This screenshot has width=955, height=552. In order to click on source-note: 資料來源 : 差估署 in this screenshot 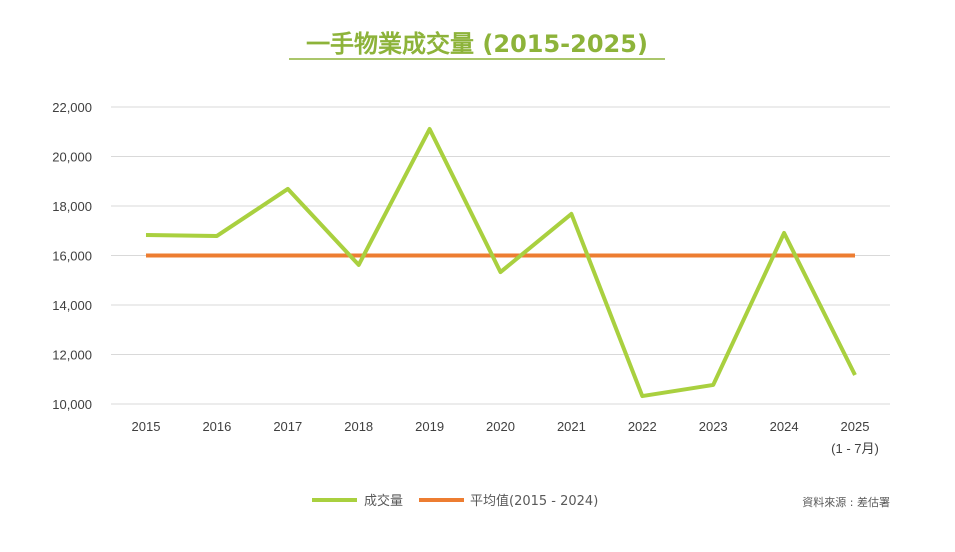, I will do `click(846, 502)`.